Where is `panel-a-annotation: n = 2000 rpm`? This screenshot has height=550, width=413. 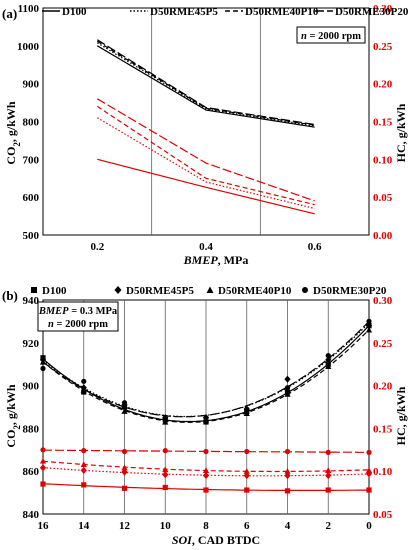 panel-a-annotation: n = 2000 rpm is located at coordinates (331, 36).